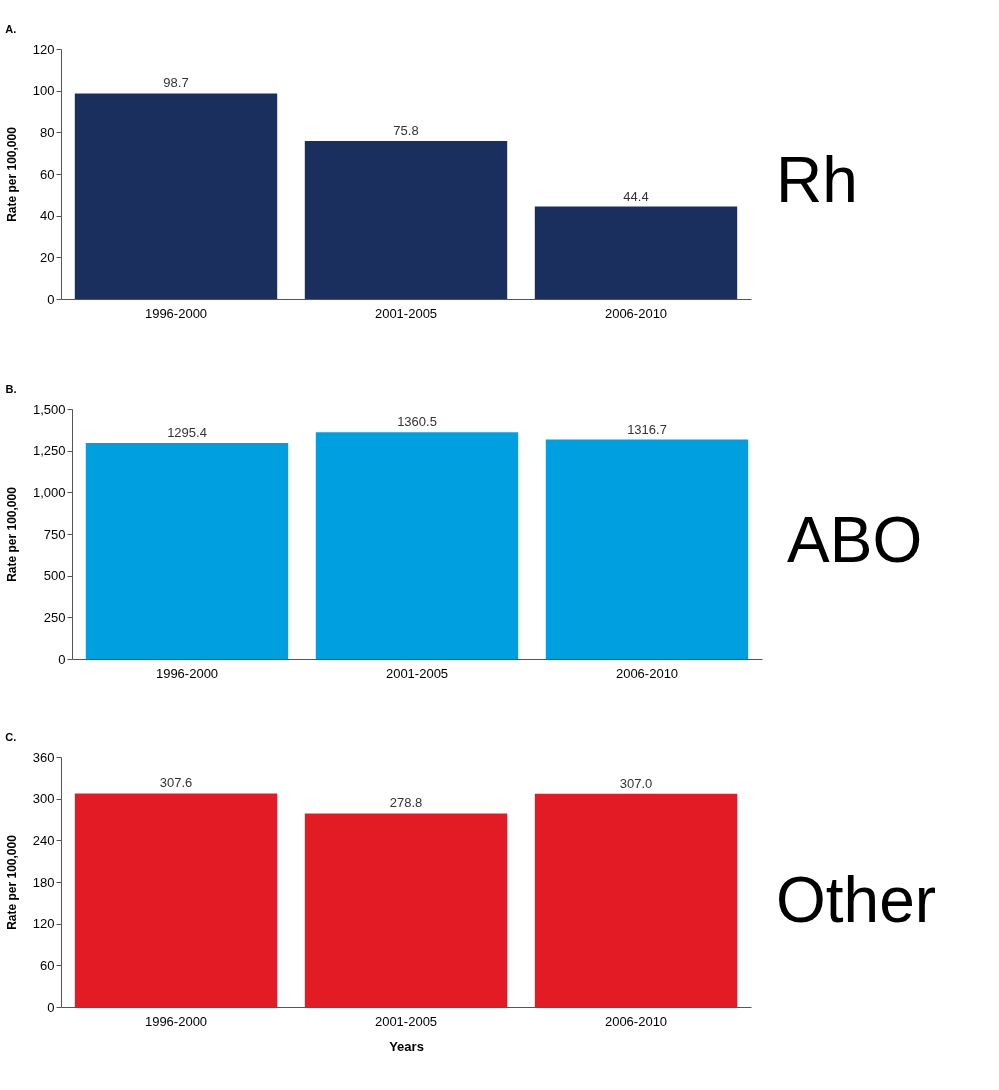 This screenshot has width=999, height=1090. I want to click on data-label: 307.6, so click(176, 782).